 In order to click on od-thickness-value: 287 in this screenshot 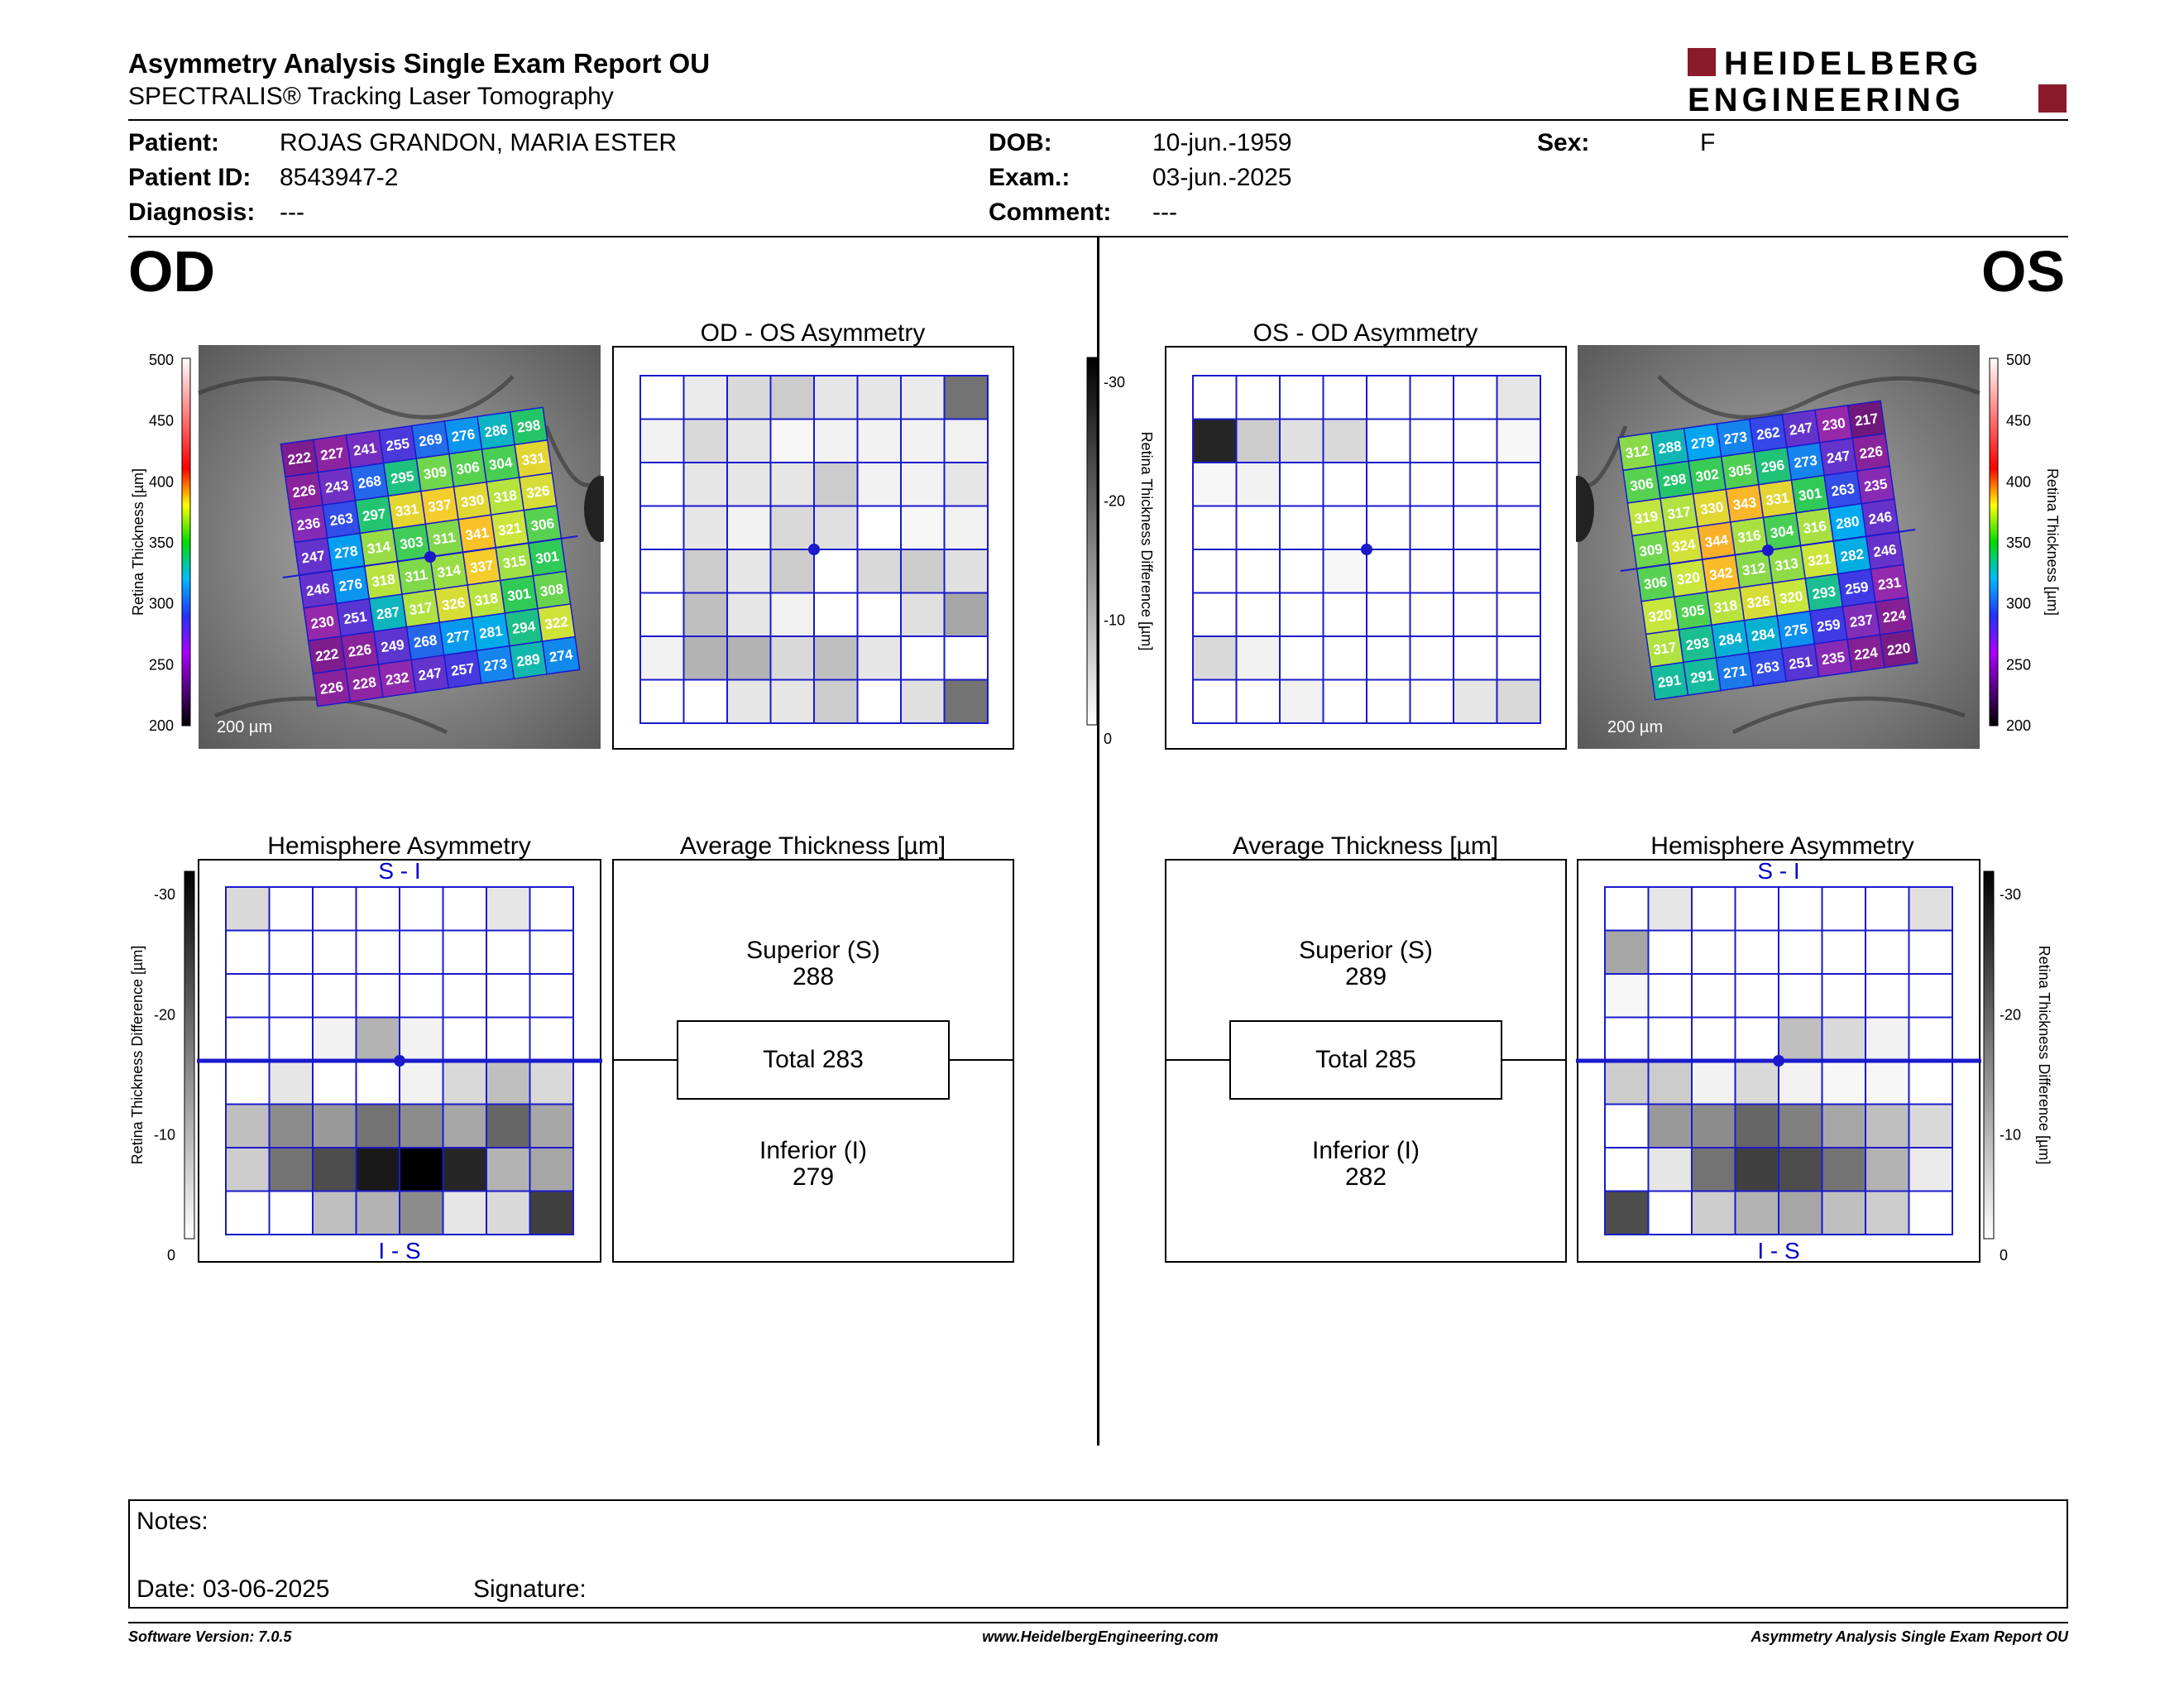, I will do `click(388, 613)`.